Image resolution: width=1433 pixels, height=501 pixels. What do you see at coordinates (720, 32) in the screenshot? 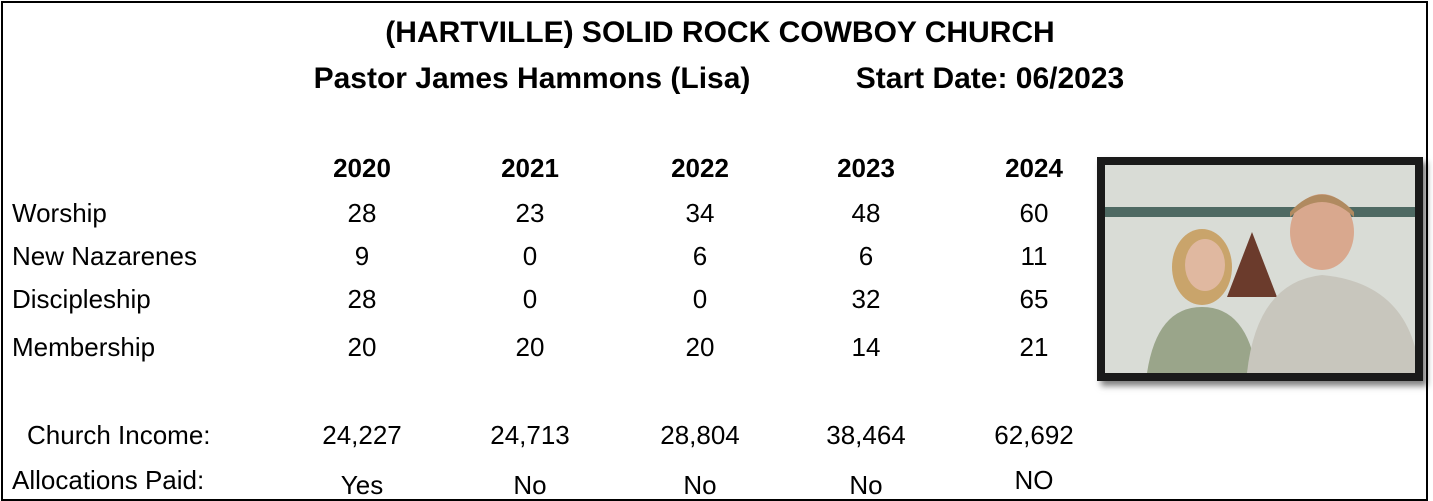
I see `title: (HARTVILLE) SOLID ROCK COWBOY CHURCH` at bounding box center [720, 32].